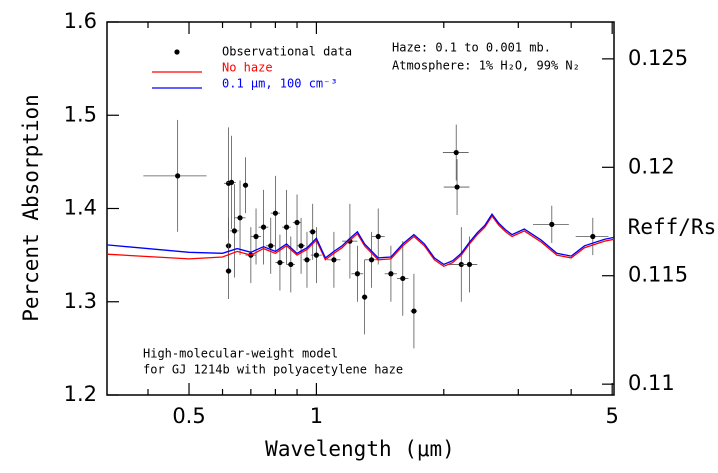  What do you see at coordinates (280, 84) in the screenshot?
I see `legend-label: 0.1 μm, 100 cm⁻³` at bounding box center [280, 84].